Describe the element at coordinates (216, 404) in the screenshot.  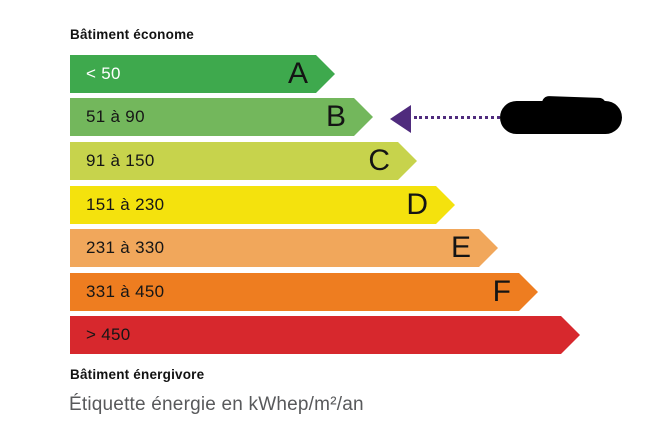
I see `energy-label-caption: Étiquette énergie en kWhep/m²/an` at that location.